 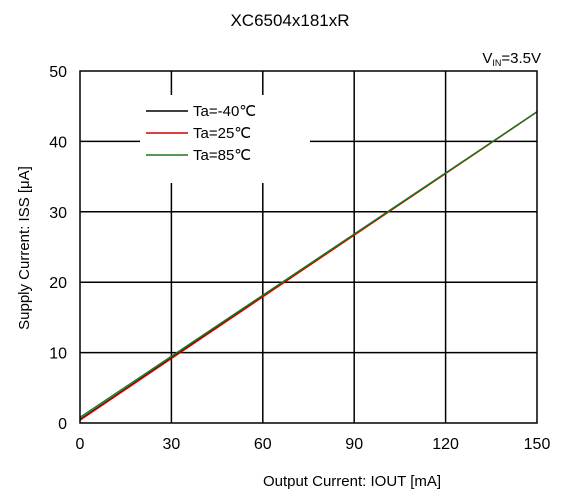 What do you see at coordinates (352, 481) in the screenshot?
I see `x-axis-label: Output Current: IOUT [mA]` at bounding box center [352, 481].